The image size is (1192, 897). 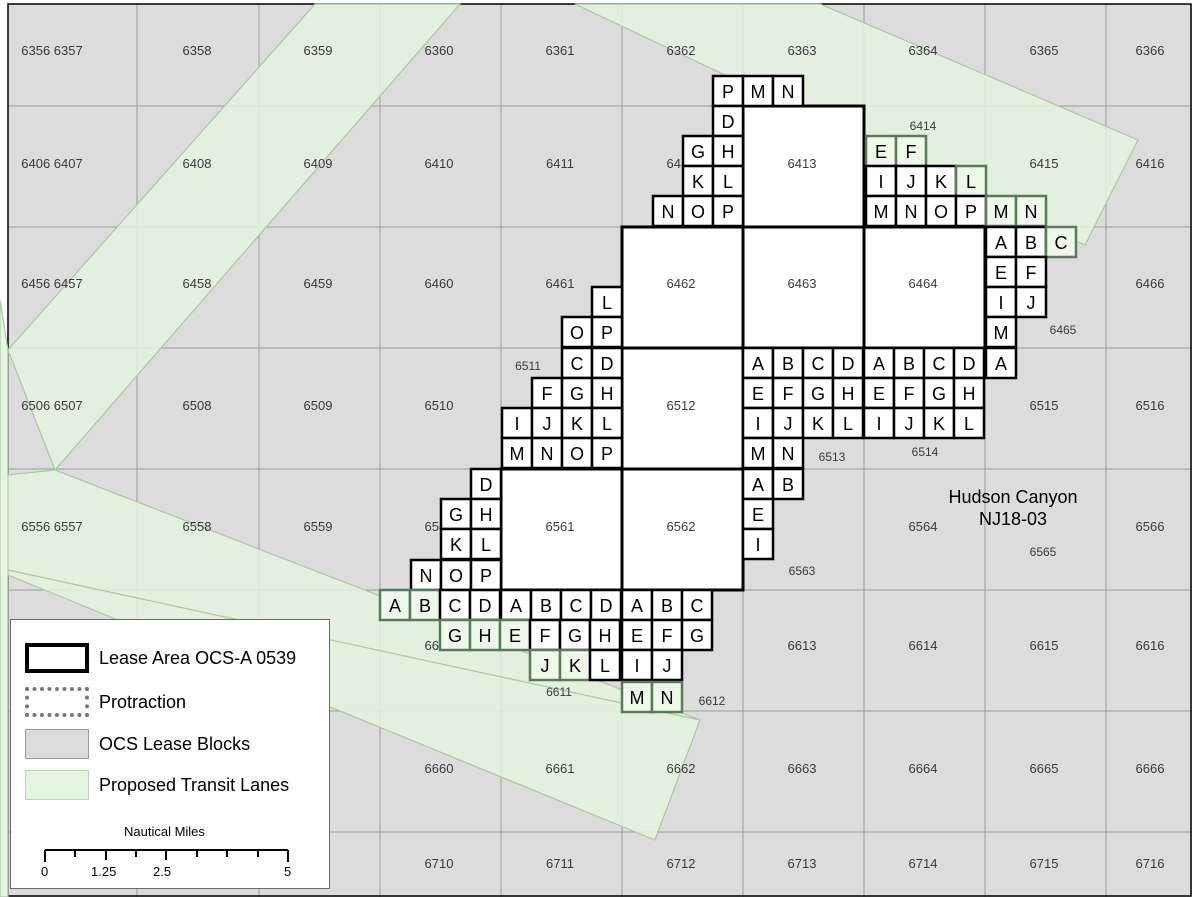 What do you see at coordinates (1012, 497) in the screenshot?
I see `protraction-name: Hudson Canyon` at bounding box center [1012, 497].